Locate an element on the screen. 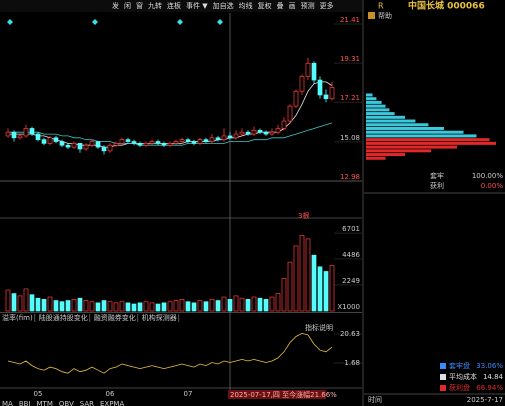 The image size is (505, 406). toolbar-item: 发 is located at coordinates (115, 5).